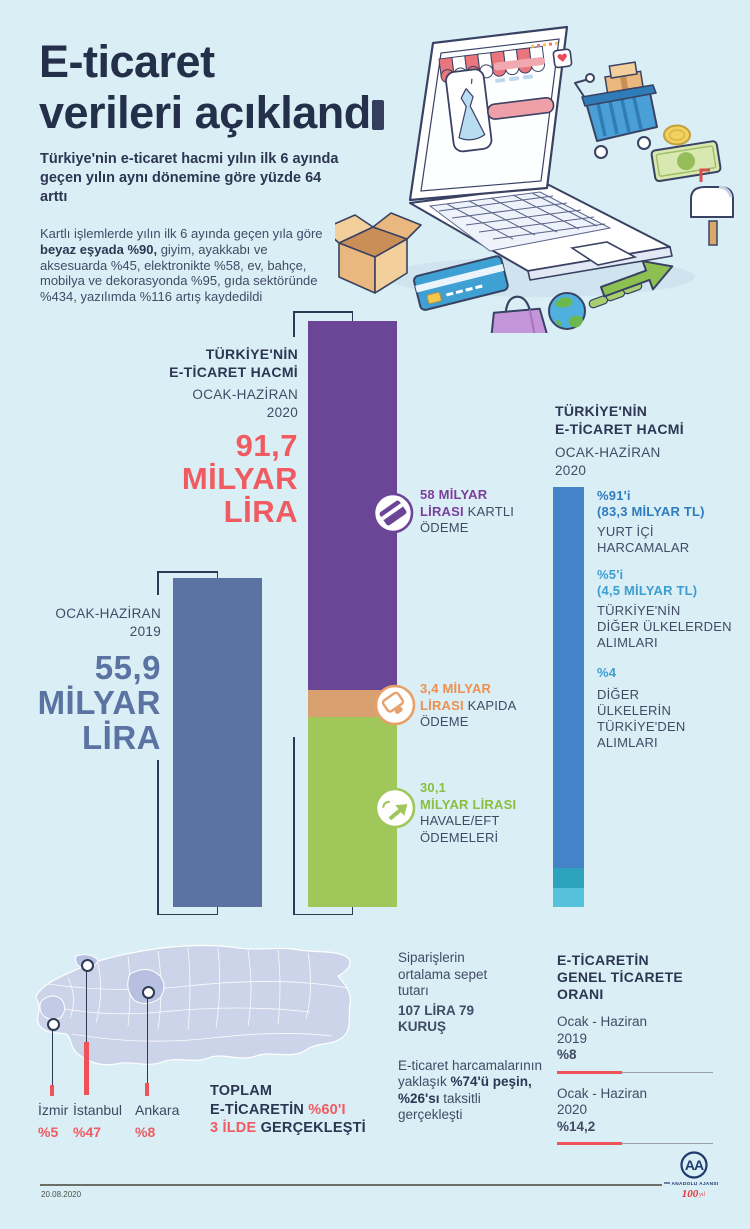 Image resolution: width=750 pixels, height=1229 pixels. Describe the element at coordinates (53, 1024) in the screenshot. I see `izmir-marker` at that location.